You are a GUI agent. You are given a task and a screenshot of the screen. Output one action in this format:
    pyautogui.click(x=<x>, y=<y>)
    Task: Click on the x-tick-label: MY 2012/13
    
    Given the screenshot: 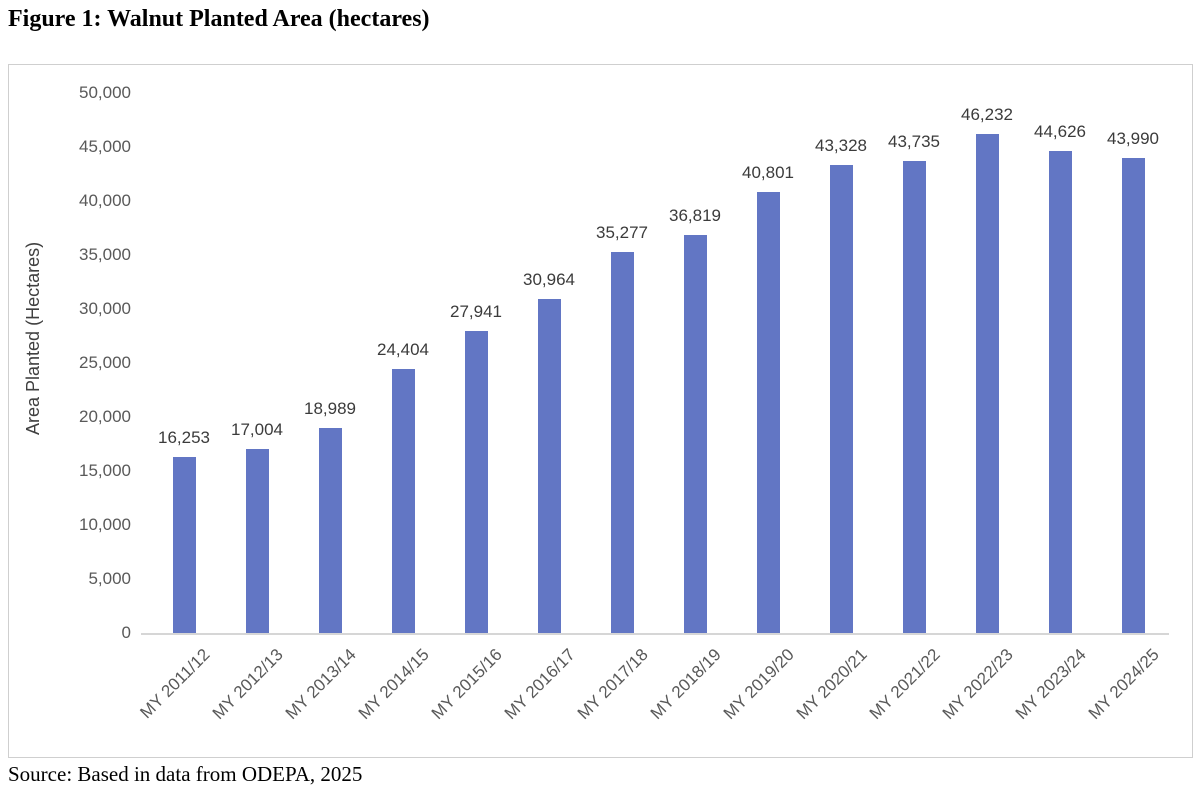 What is the action you would take?
    pyautogui.click(x=247, y=684)
    